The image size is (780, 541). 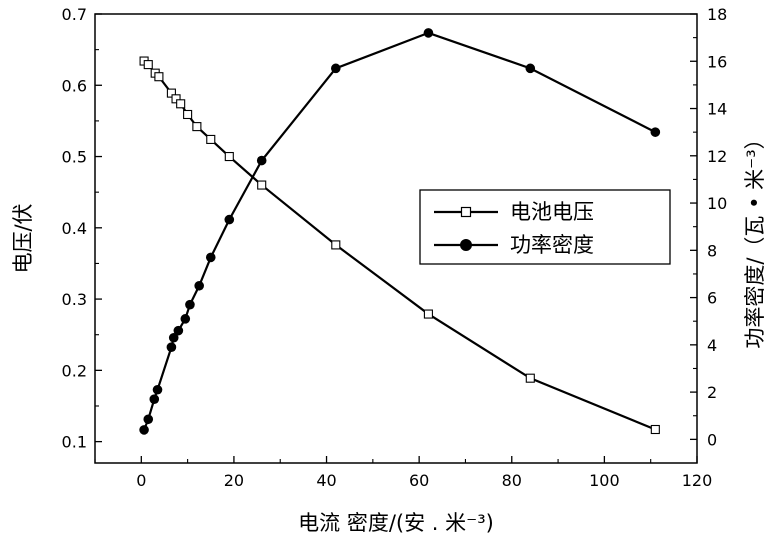 I want to click on x-tick-label: 100, so click(x=604, y=480).